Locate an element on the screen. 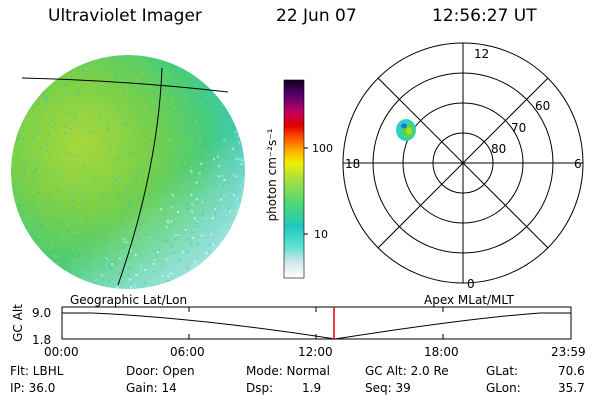 This screenshot has width=600, height=400. glat-value: 70.6 is located at coordinates (571, 371).